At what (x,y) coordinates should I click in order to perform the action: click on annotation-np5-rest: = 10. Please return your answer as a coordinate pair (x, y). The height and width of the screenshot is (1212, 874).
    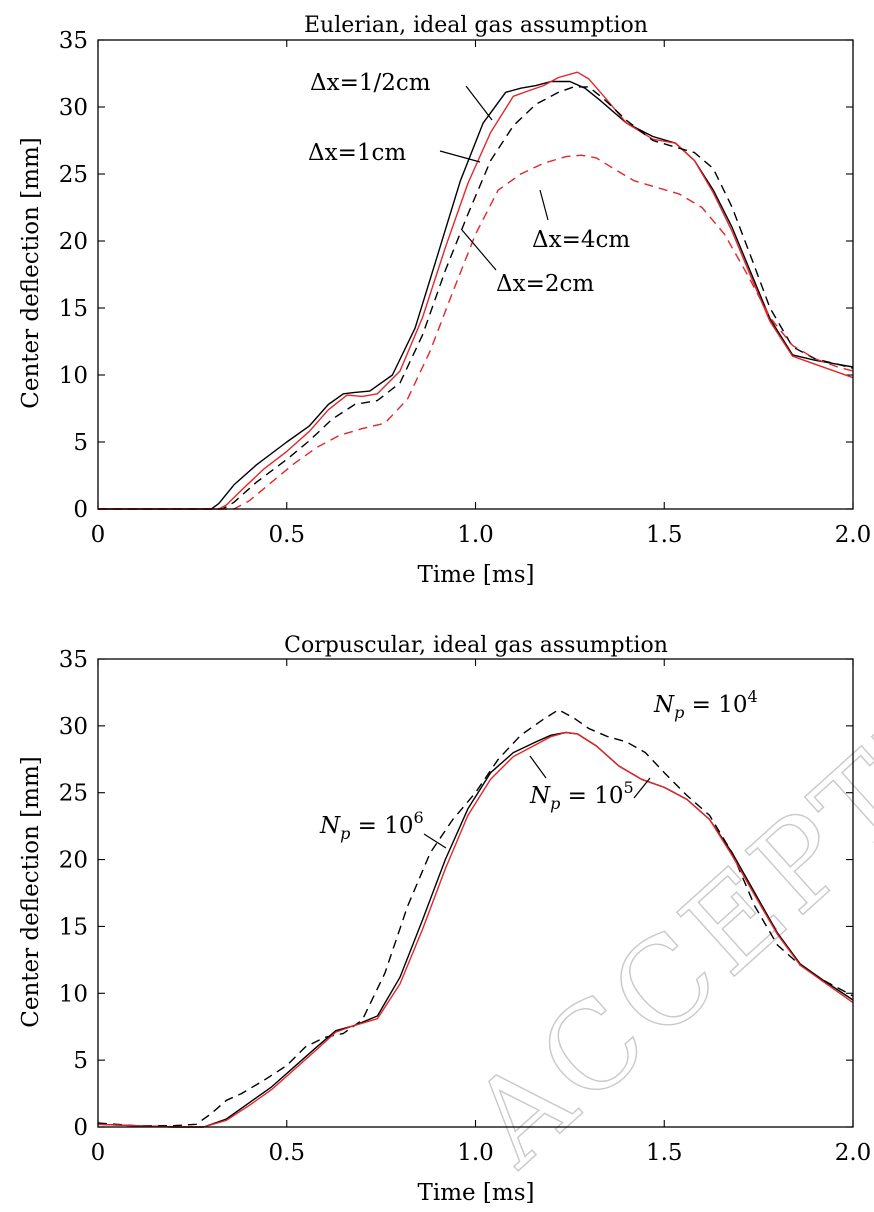
    Looking at the image, I should click on (591, 796).